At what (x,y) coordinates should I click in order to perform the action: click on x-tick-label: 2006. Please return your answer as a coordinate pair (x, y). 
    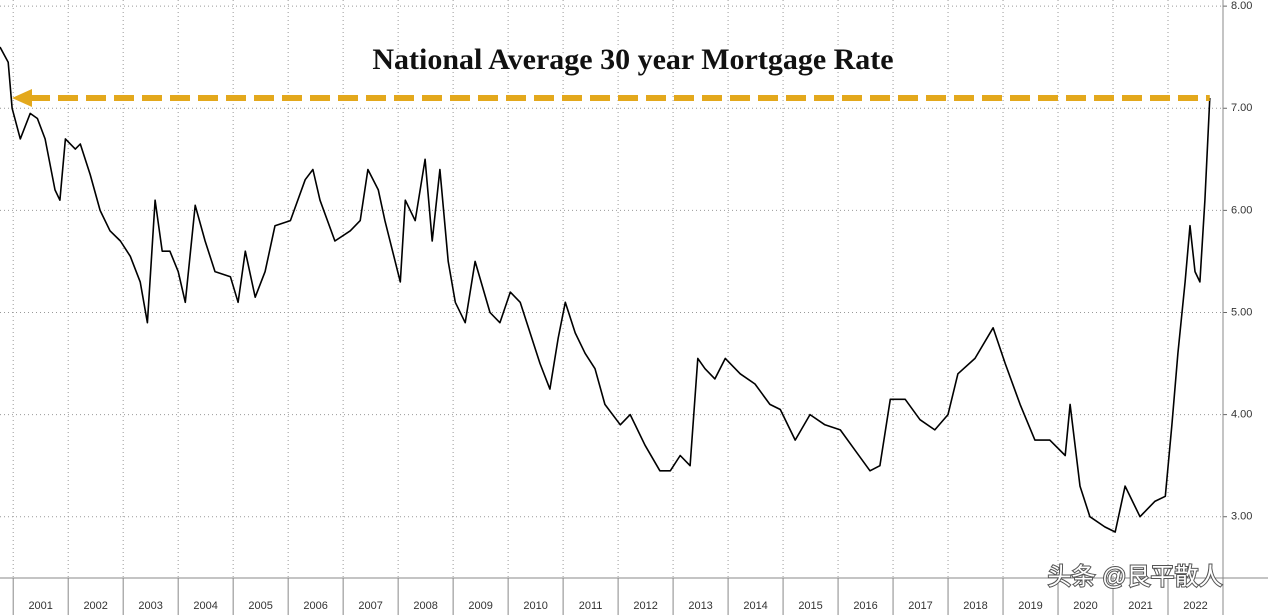
    Looking at the image, I should click on (315, 606).